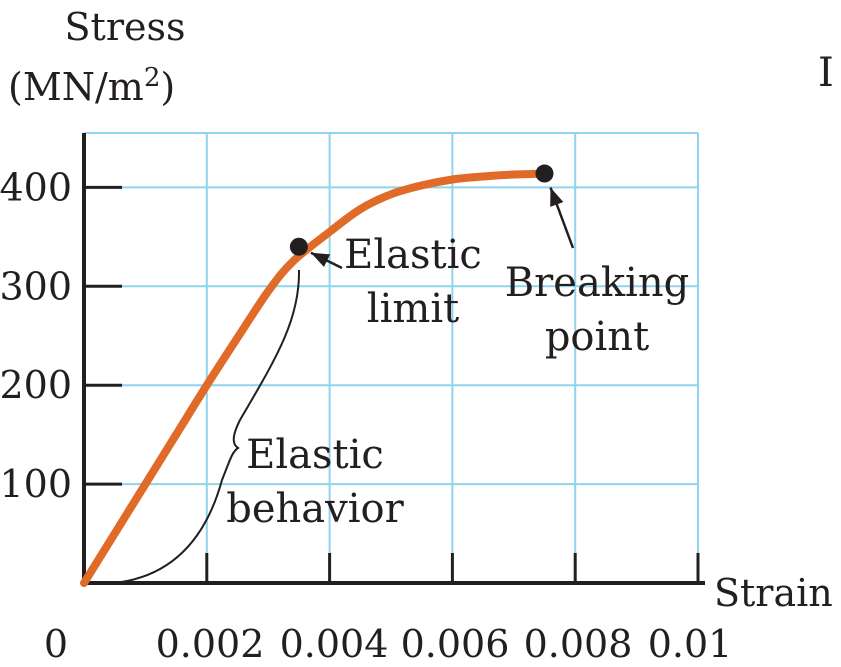  I want to click on elastic-behavior-brace, so click(198, 427).